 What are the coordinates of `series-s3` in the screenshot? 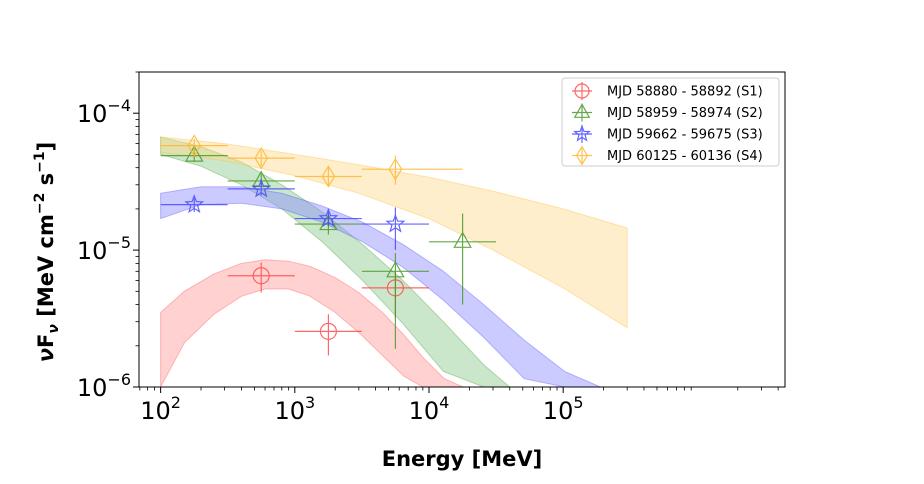 It's located at (294, 214).